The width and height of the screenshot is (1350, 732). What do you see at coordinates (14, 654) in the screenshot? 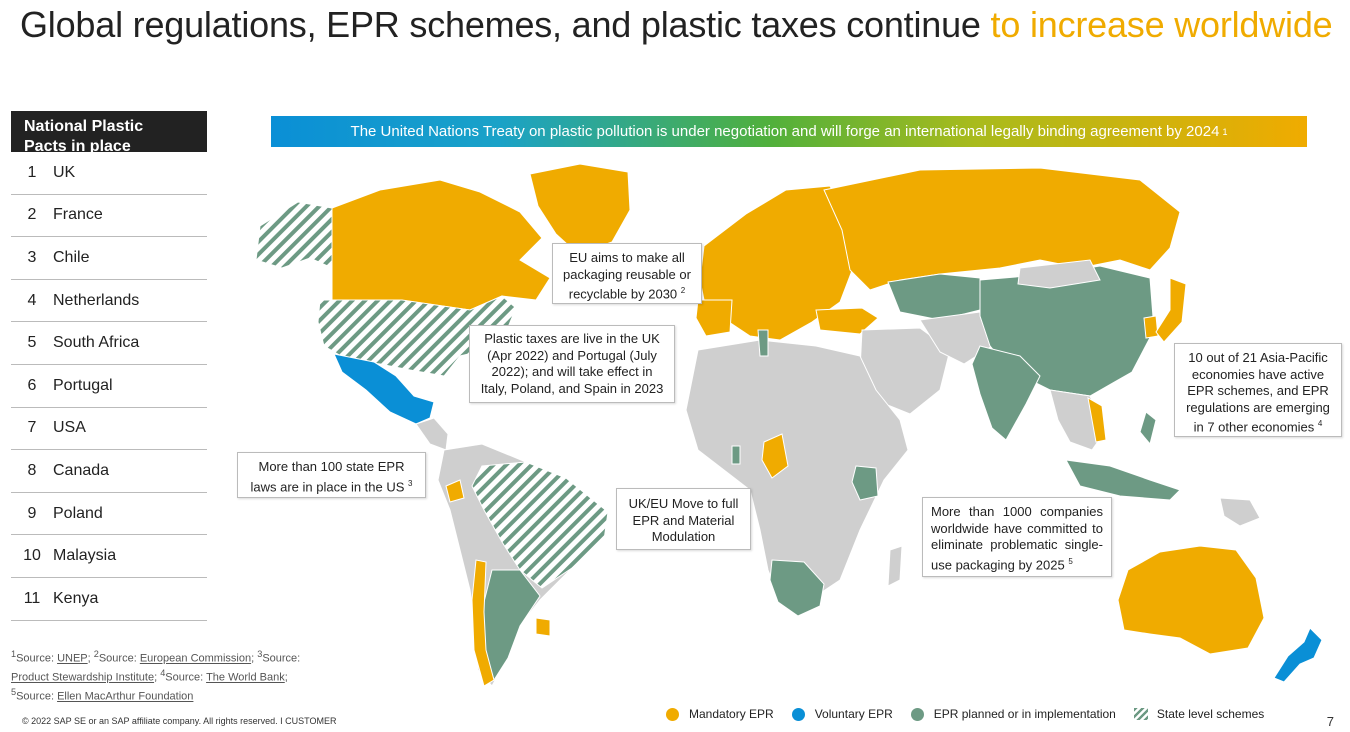
I see `source-1-sup: 1` at bounding box center [14, 654].